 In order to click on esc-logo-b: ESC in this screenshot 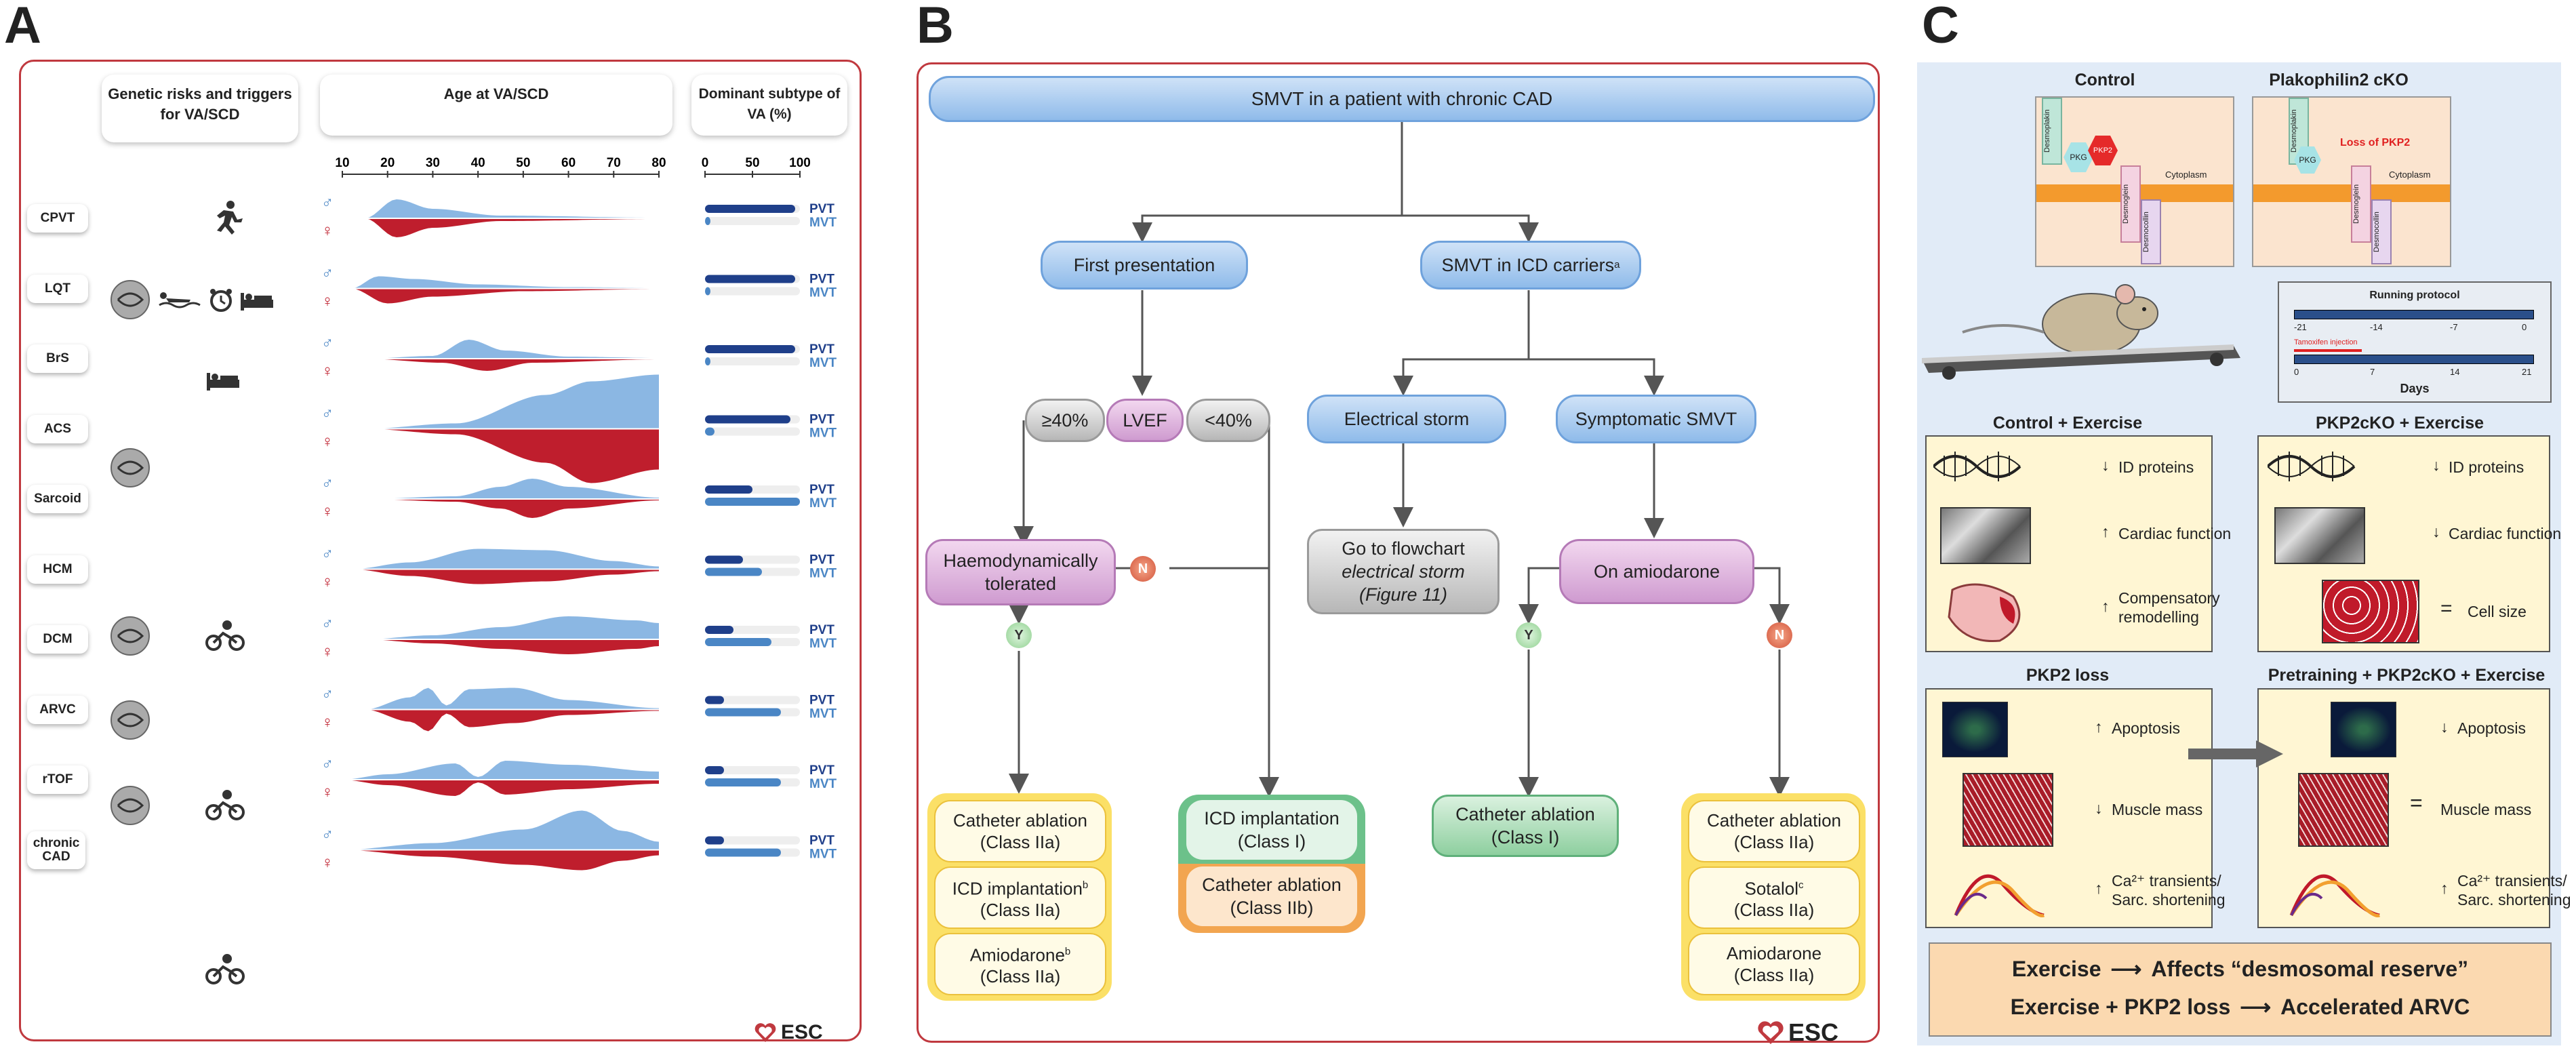, I will do `click(1797, 1032)`.